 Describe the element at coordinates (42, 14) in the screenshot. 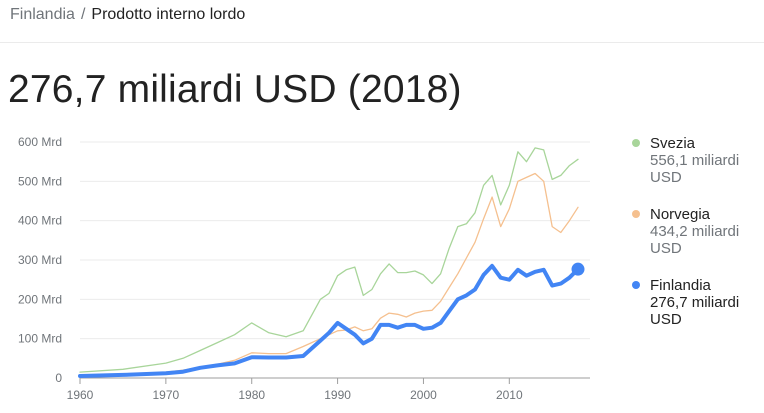

I see `breadcrumb-country-link: Finlandia` at that location.